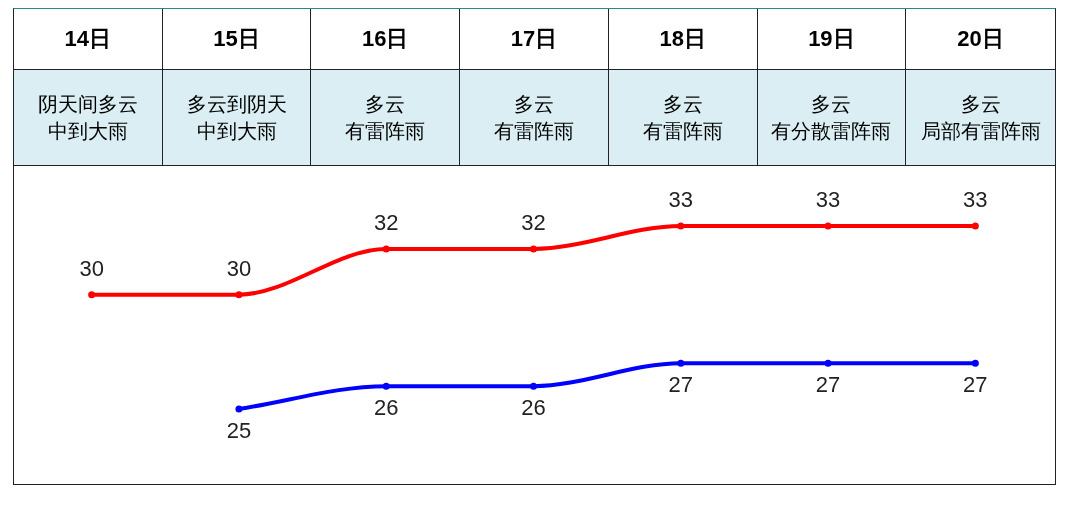 The image size is (1080, 526). What do you see at coordinates (980, 39) in the screenshot?
I see `x-tick-label: 20日` at bounding box center [980, 39].